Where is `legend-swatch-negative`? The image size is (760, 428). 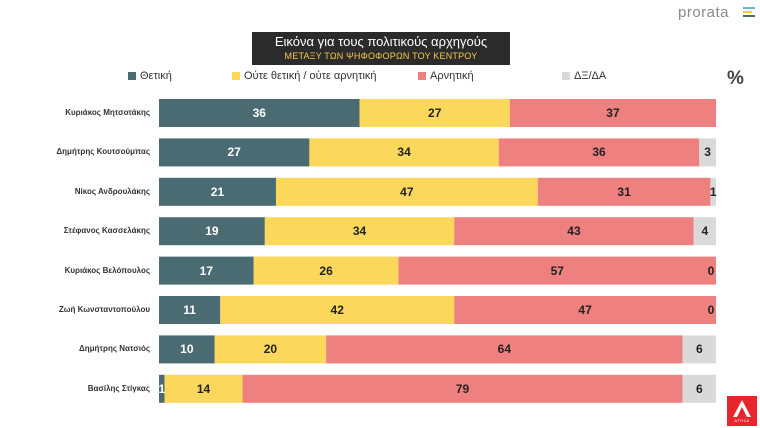 legend-swatch-negative is located at coordinates (422, 76).